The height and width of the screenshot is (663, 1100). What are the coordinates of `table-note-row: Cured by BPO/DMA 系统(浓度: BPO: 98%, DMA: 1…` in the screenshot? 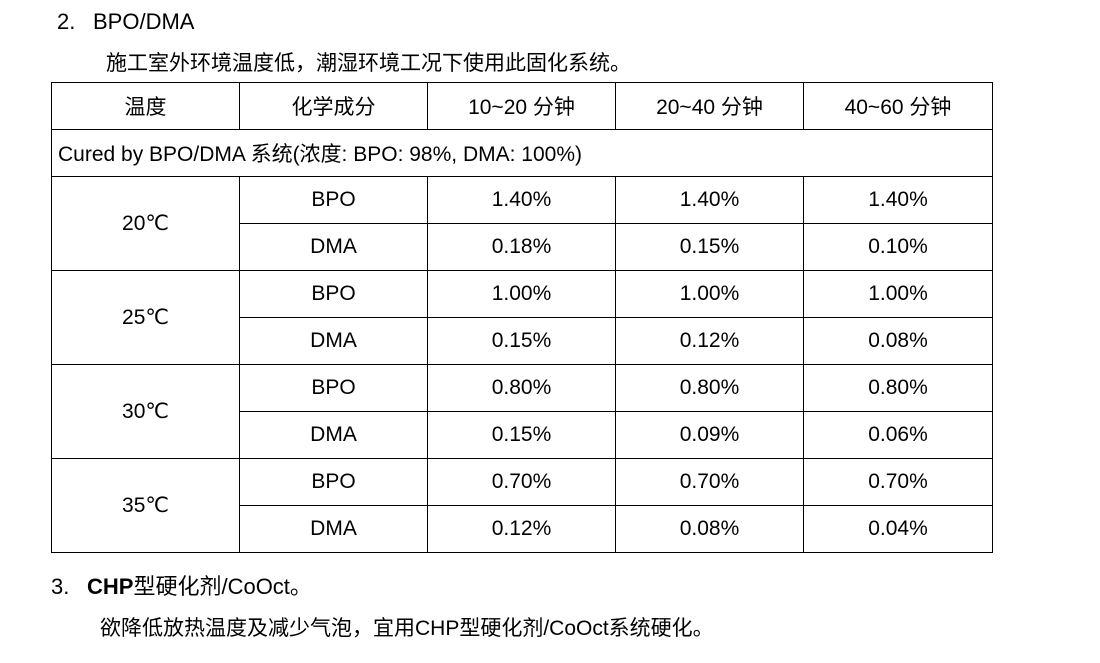 It's located at (522, 153).